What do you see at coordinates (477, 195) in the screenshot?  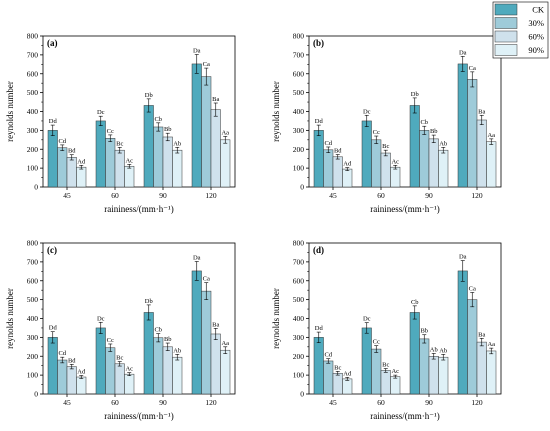 I see `x-tick-label: 120` at bounding box center [477, 195].